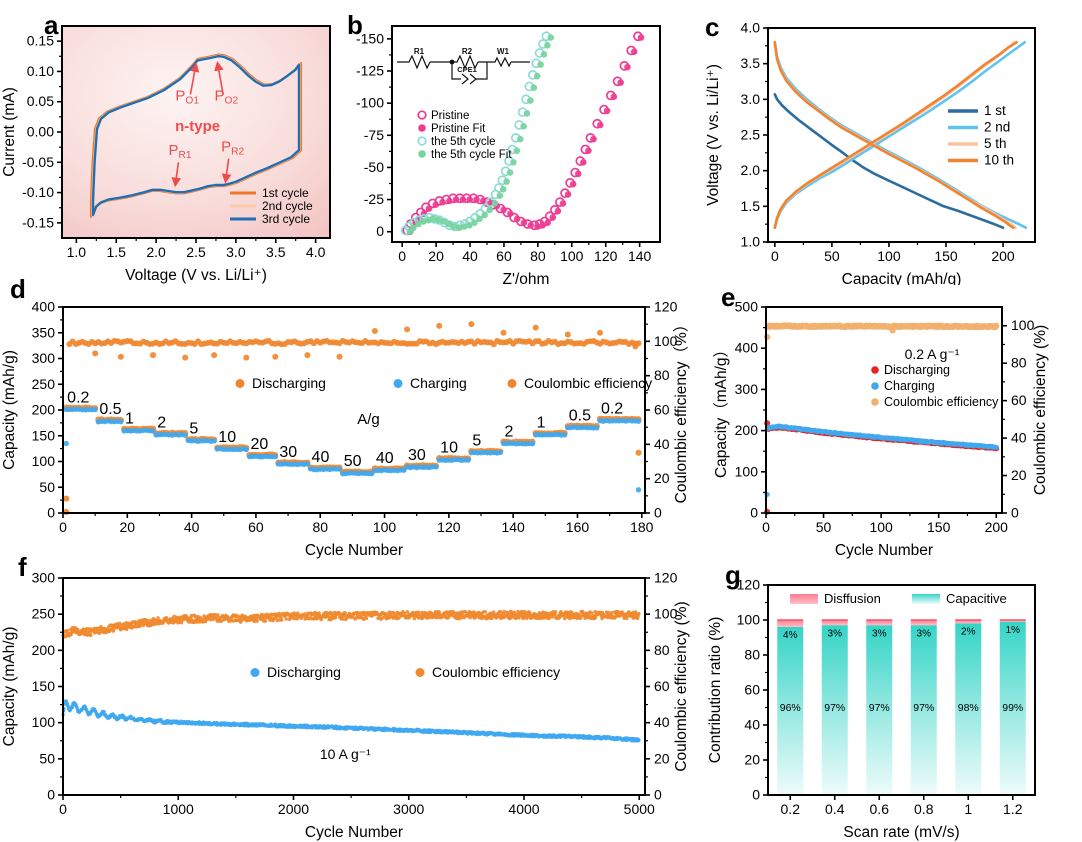 The image size is (1082, 842). Describe the element at coordinates (526, 278) in the screenshot. I see `svg-text: Z'/ohm` at that location.